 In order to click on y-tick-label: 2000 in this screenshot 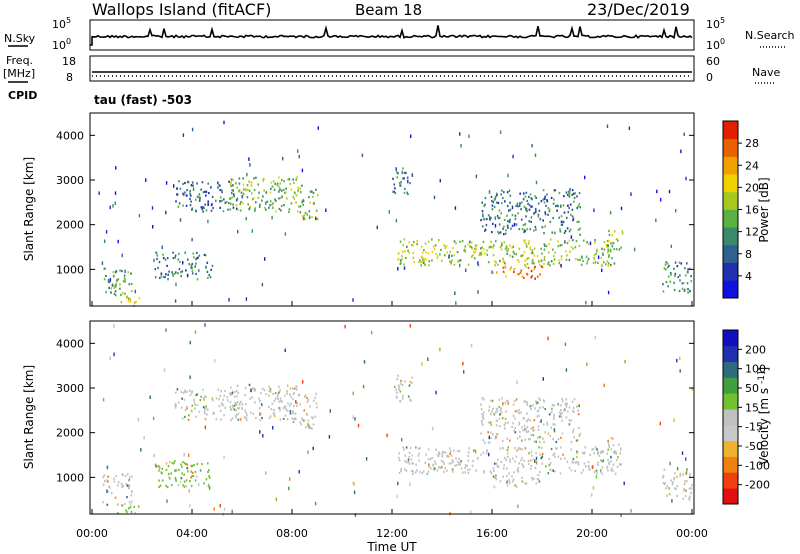, I will do `click(70, 433)`.